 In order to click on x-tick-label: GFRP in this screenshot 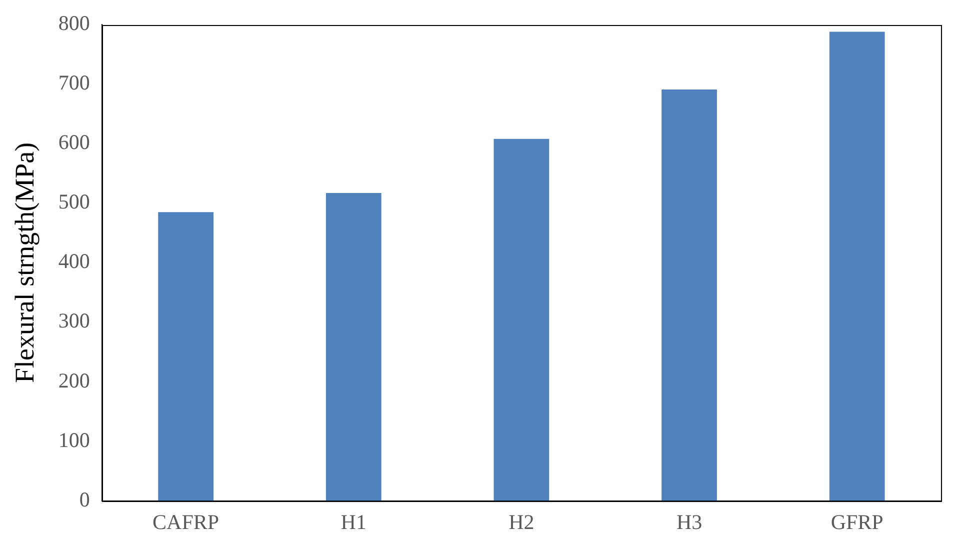, I will do `click(857, 522)`.